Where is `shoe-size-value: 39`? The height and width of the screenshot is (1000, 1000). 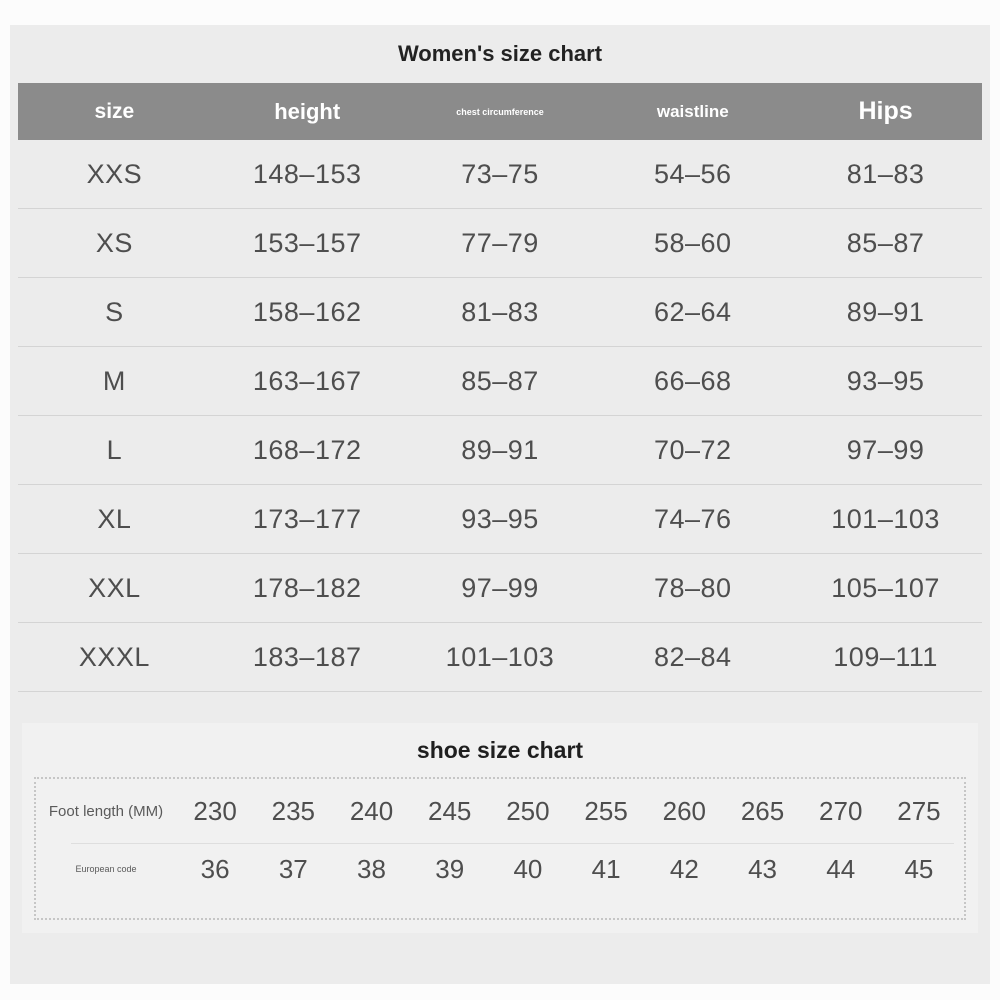 shoe-size-value: 39 is located at coordinates (450, 868).